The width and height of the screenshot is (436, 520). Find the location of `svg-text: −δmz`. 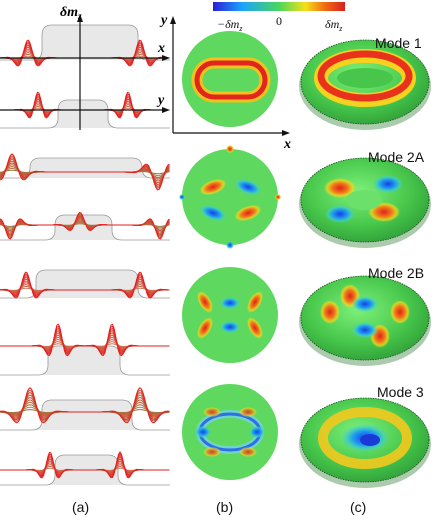

svg-text: −δmz is located at coordinates (230, 25).